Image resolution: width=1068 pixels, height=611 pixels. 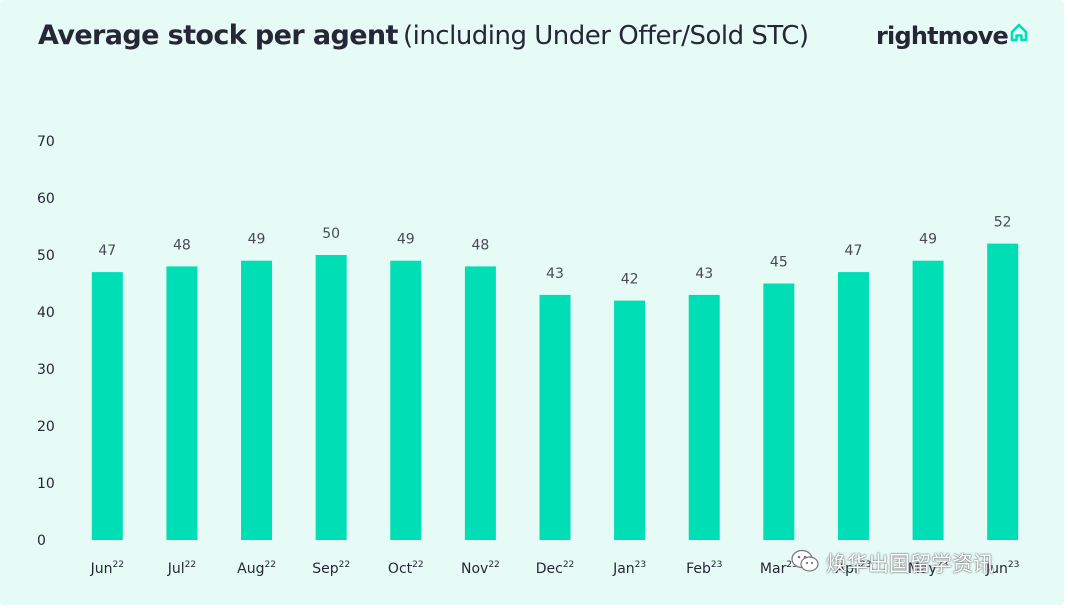 What do you see at coordinates (181, 568) in the screenshot?
I see `x-tick-label: Jul22` at bounding box center [181, 568].